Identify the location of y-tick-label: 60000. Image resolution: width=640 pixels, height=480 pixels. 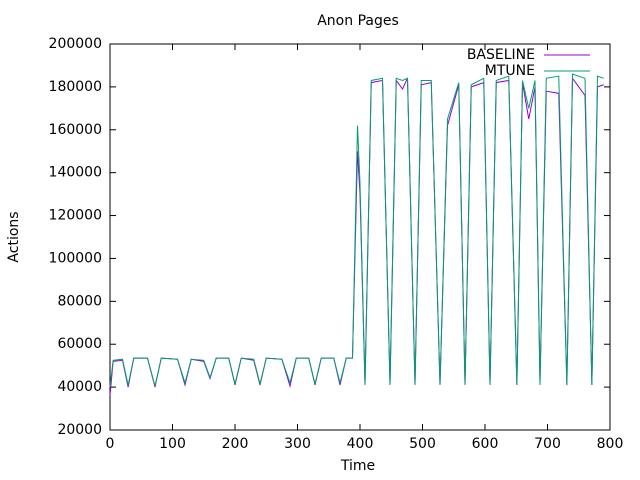
(79, 344).